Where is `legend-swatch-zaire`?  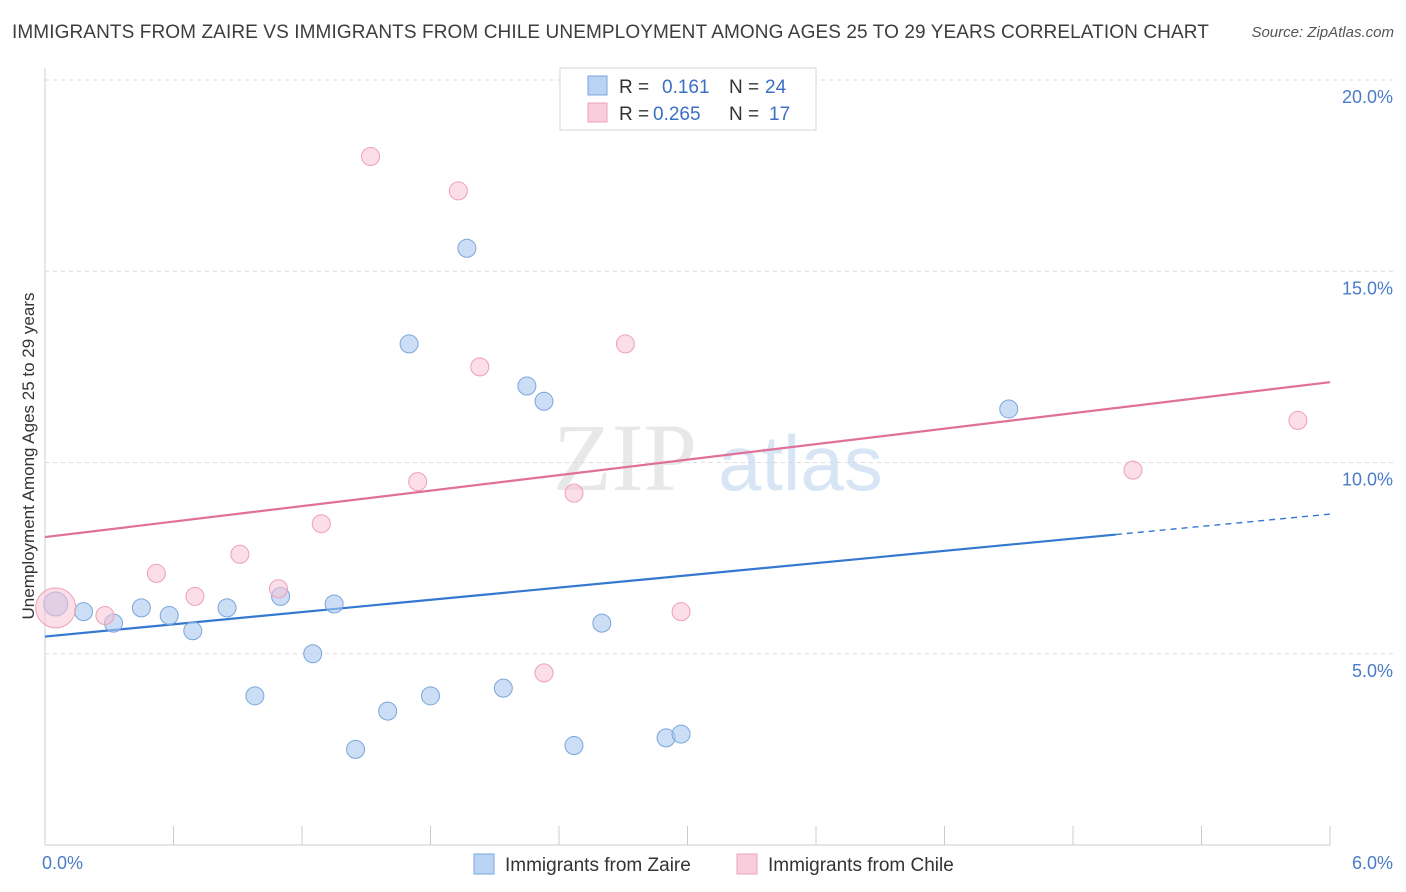
legend-swatch-zaire is located at coordinates (597, 85).